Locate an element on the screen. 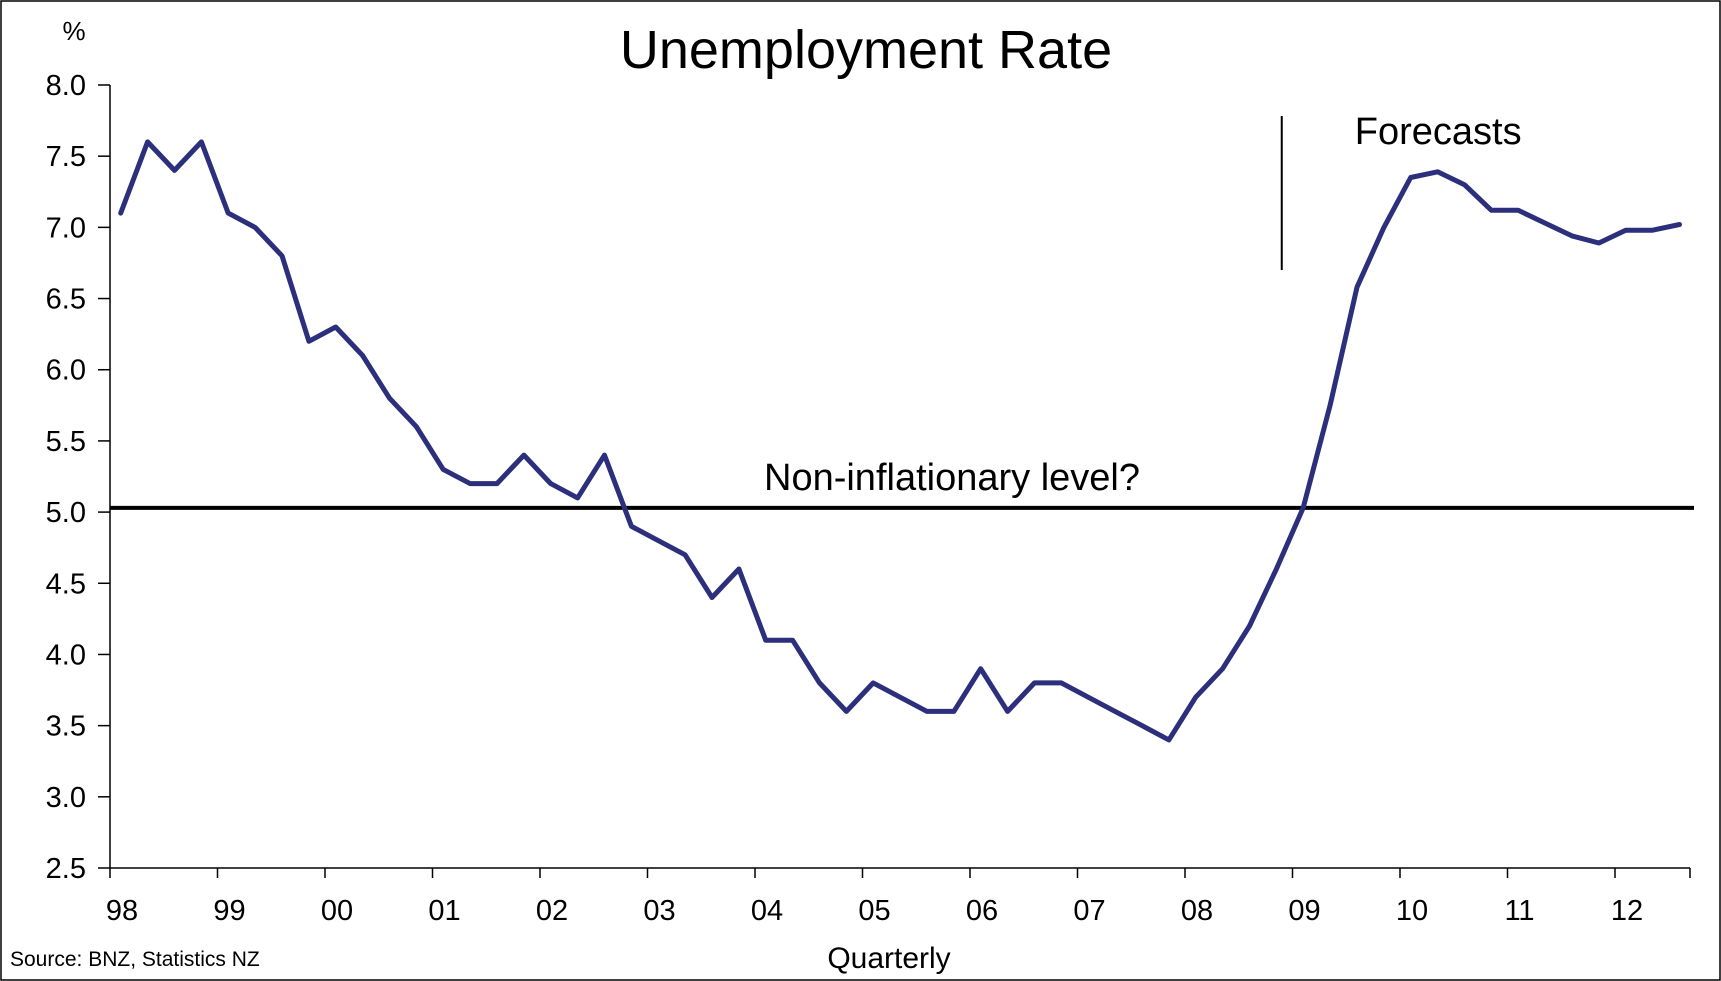 This screenshot has width=1721, height=981. y-tick-label: 6.5 is located at coordinates (66, 300).